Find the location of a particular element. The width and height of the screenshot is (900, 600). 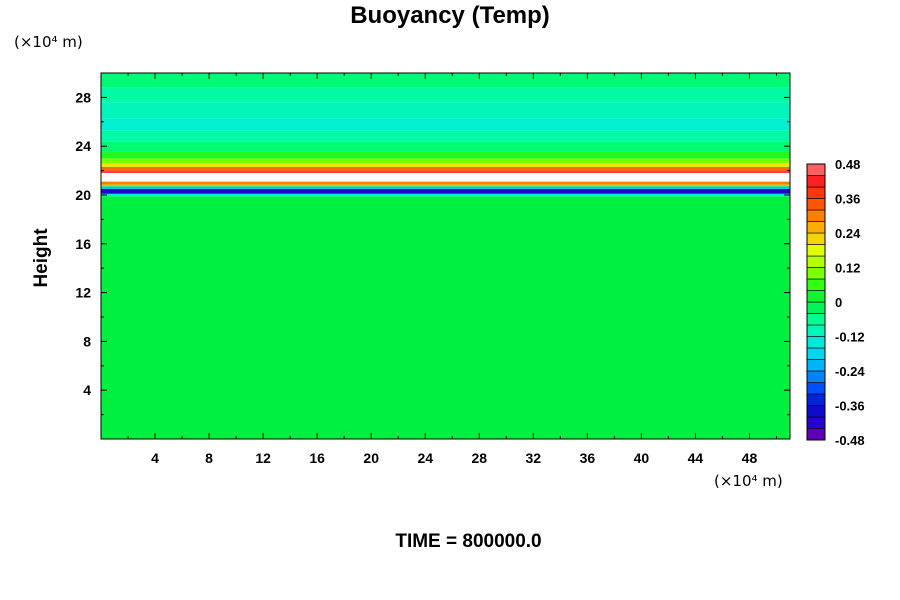

x-unit-label: (×10⁴ m) is located at coordinates (748, 481).